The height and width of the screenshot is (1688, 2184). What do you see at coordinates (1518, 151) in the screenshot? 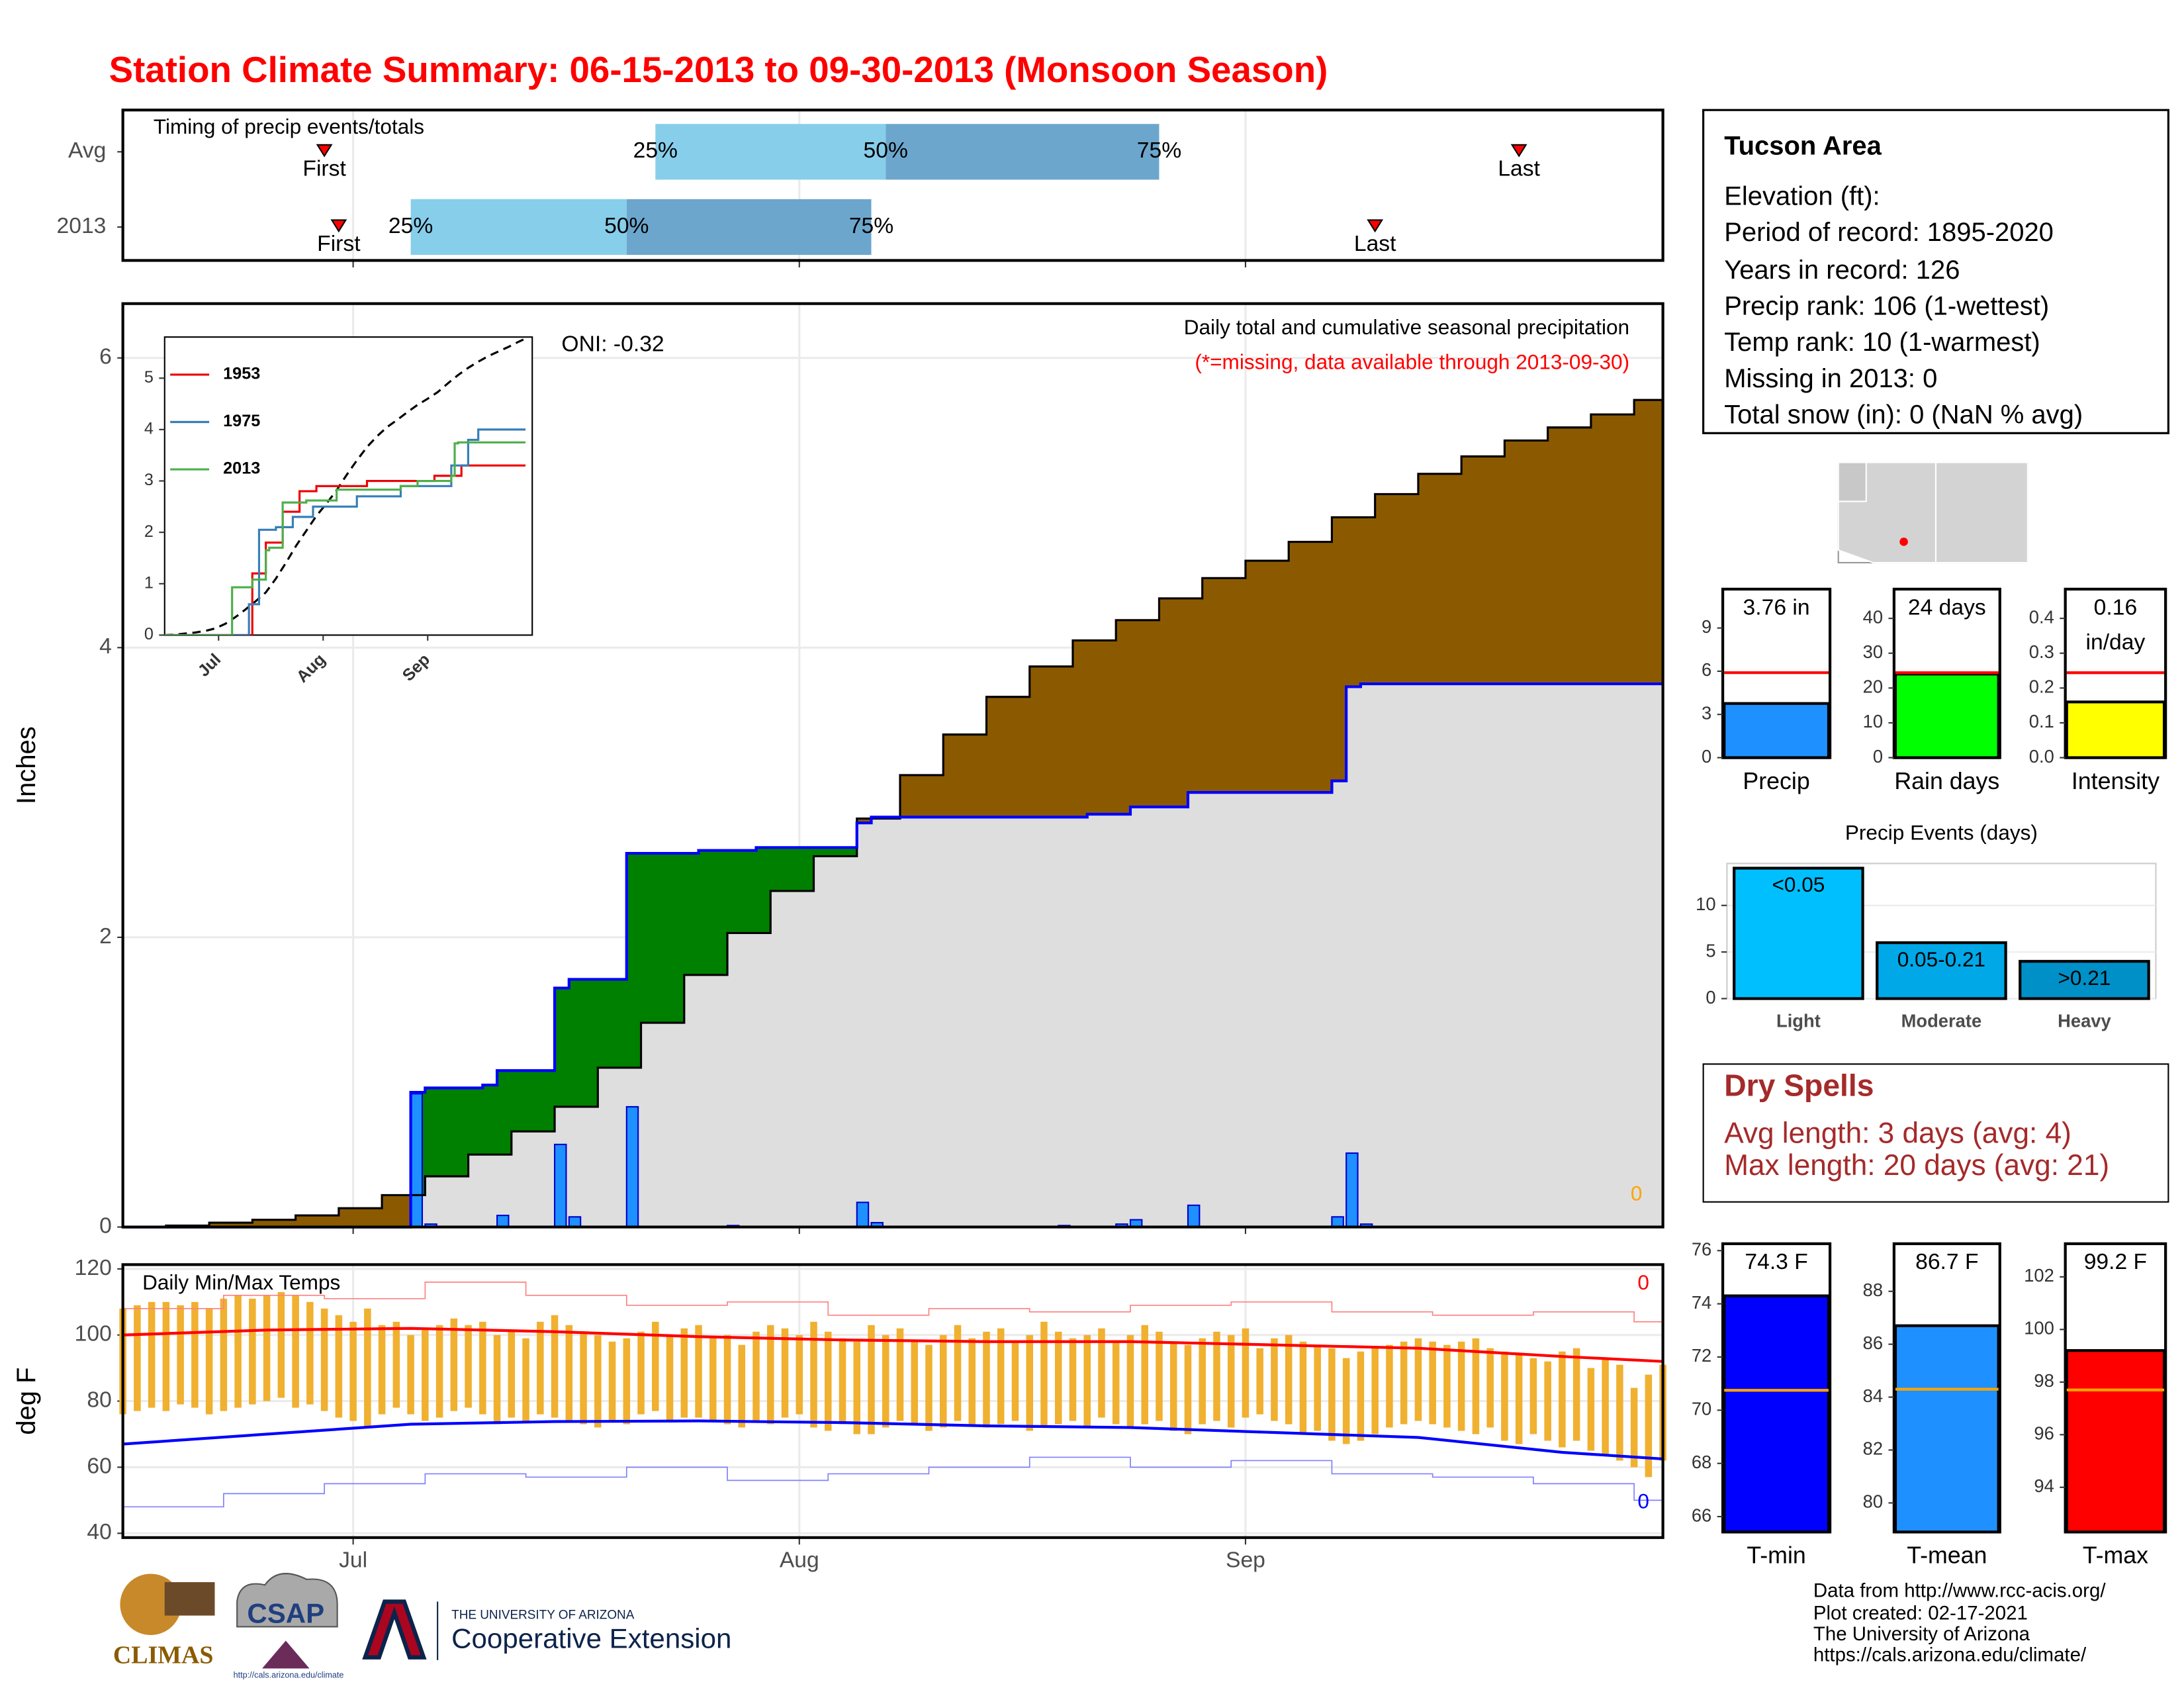
I see `event-marker` at bounding box center [1518, 151].